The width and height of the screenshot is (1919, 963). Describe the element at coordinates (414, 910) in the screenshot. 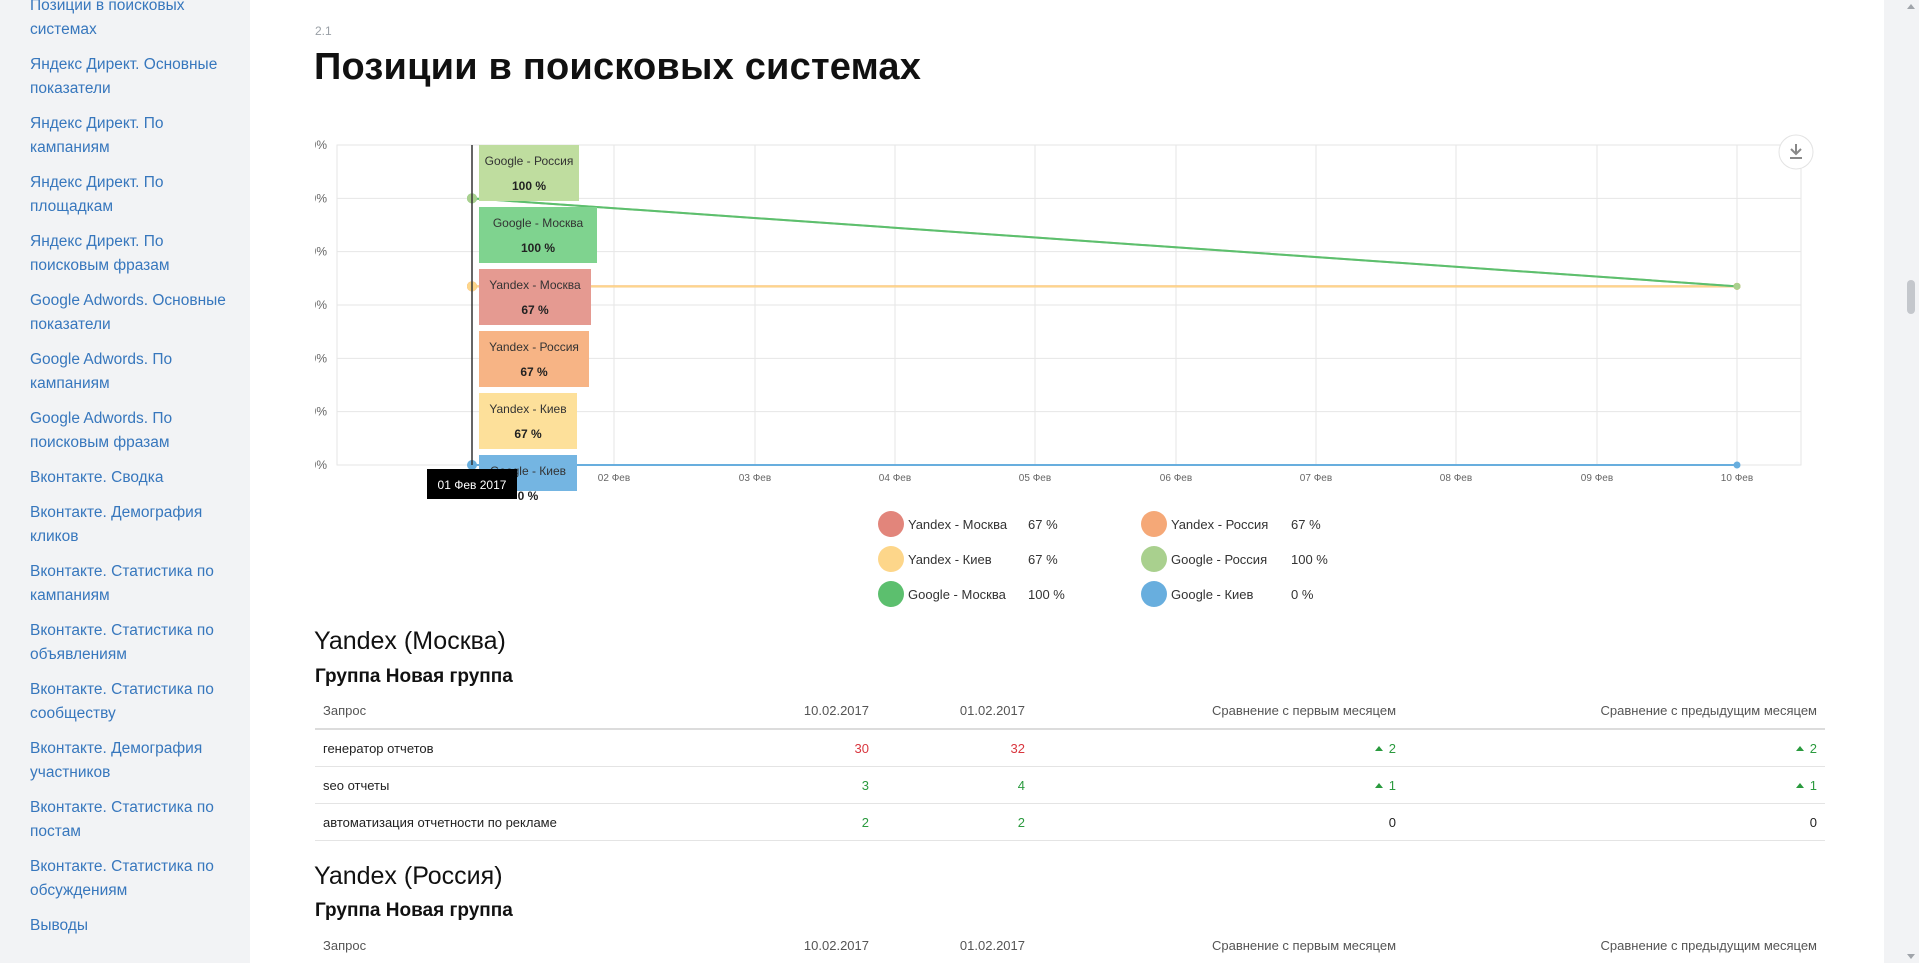

I see `group-title: Группа Новая группа` at that location.